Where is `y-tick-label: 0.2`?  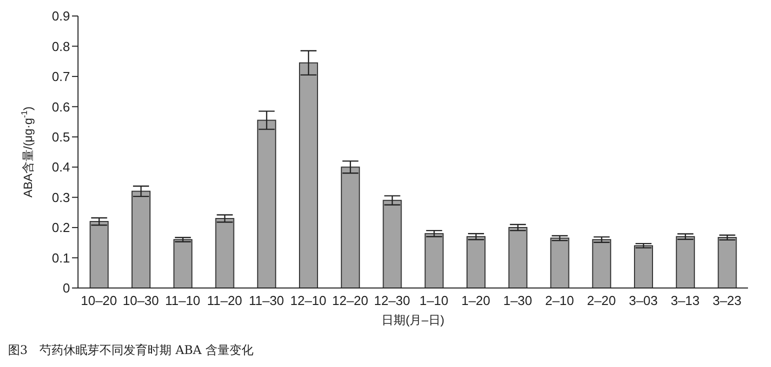 y-tick-label: 0.2 is located at coordinates (61, 228).